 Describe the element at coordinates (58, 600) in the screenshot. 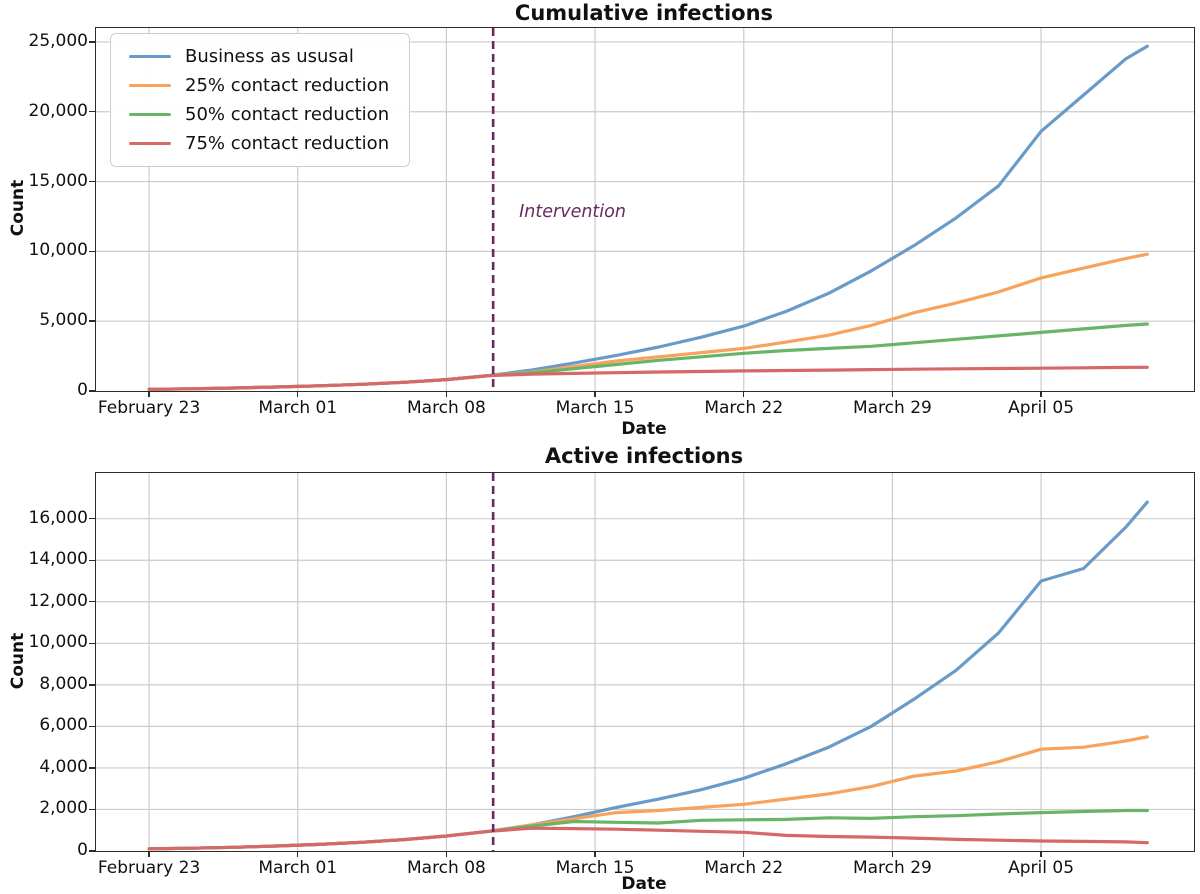

I see `y-tick-label: 12,000` at that location.